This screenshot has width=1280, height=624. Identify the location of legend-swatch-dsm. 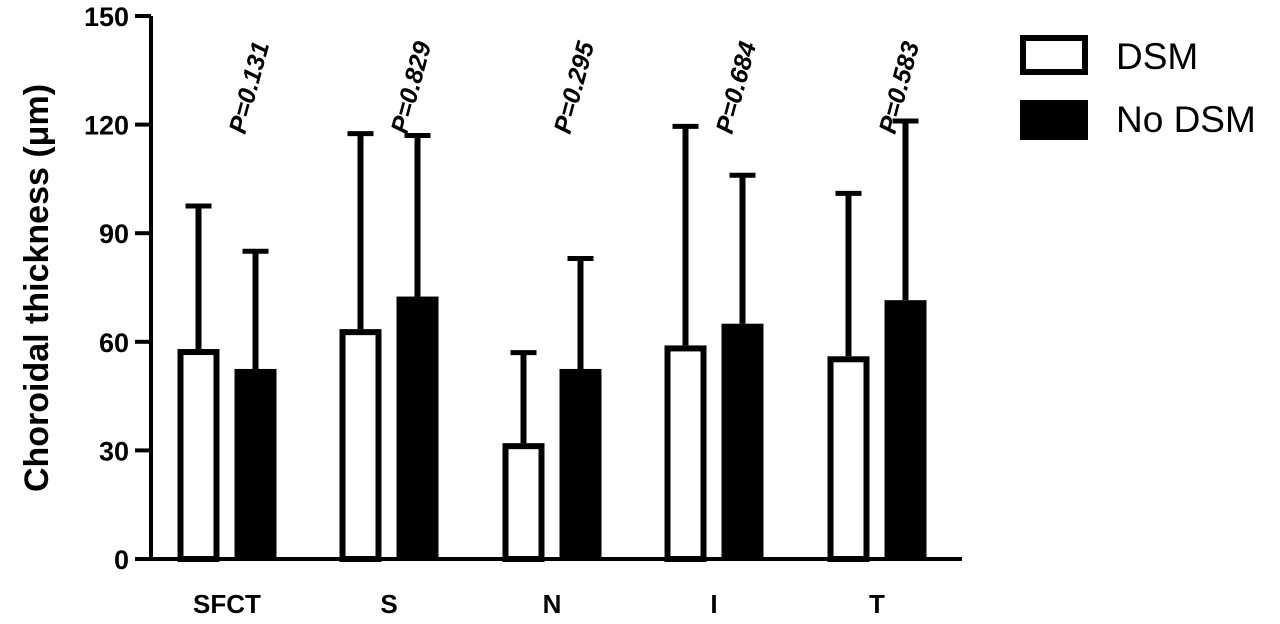
(1054, 55).